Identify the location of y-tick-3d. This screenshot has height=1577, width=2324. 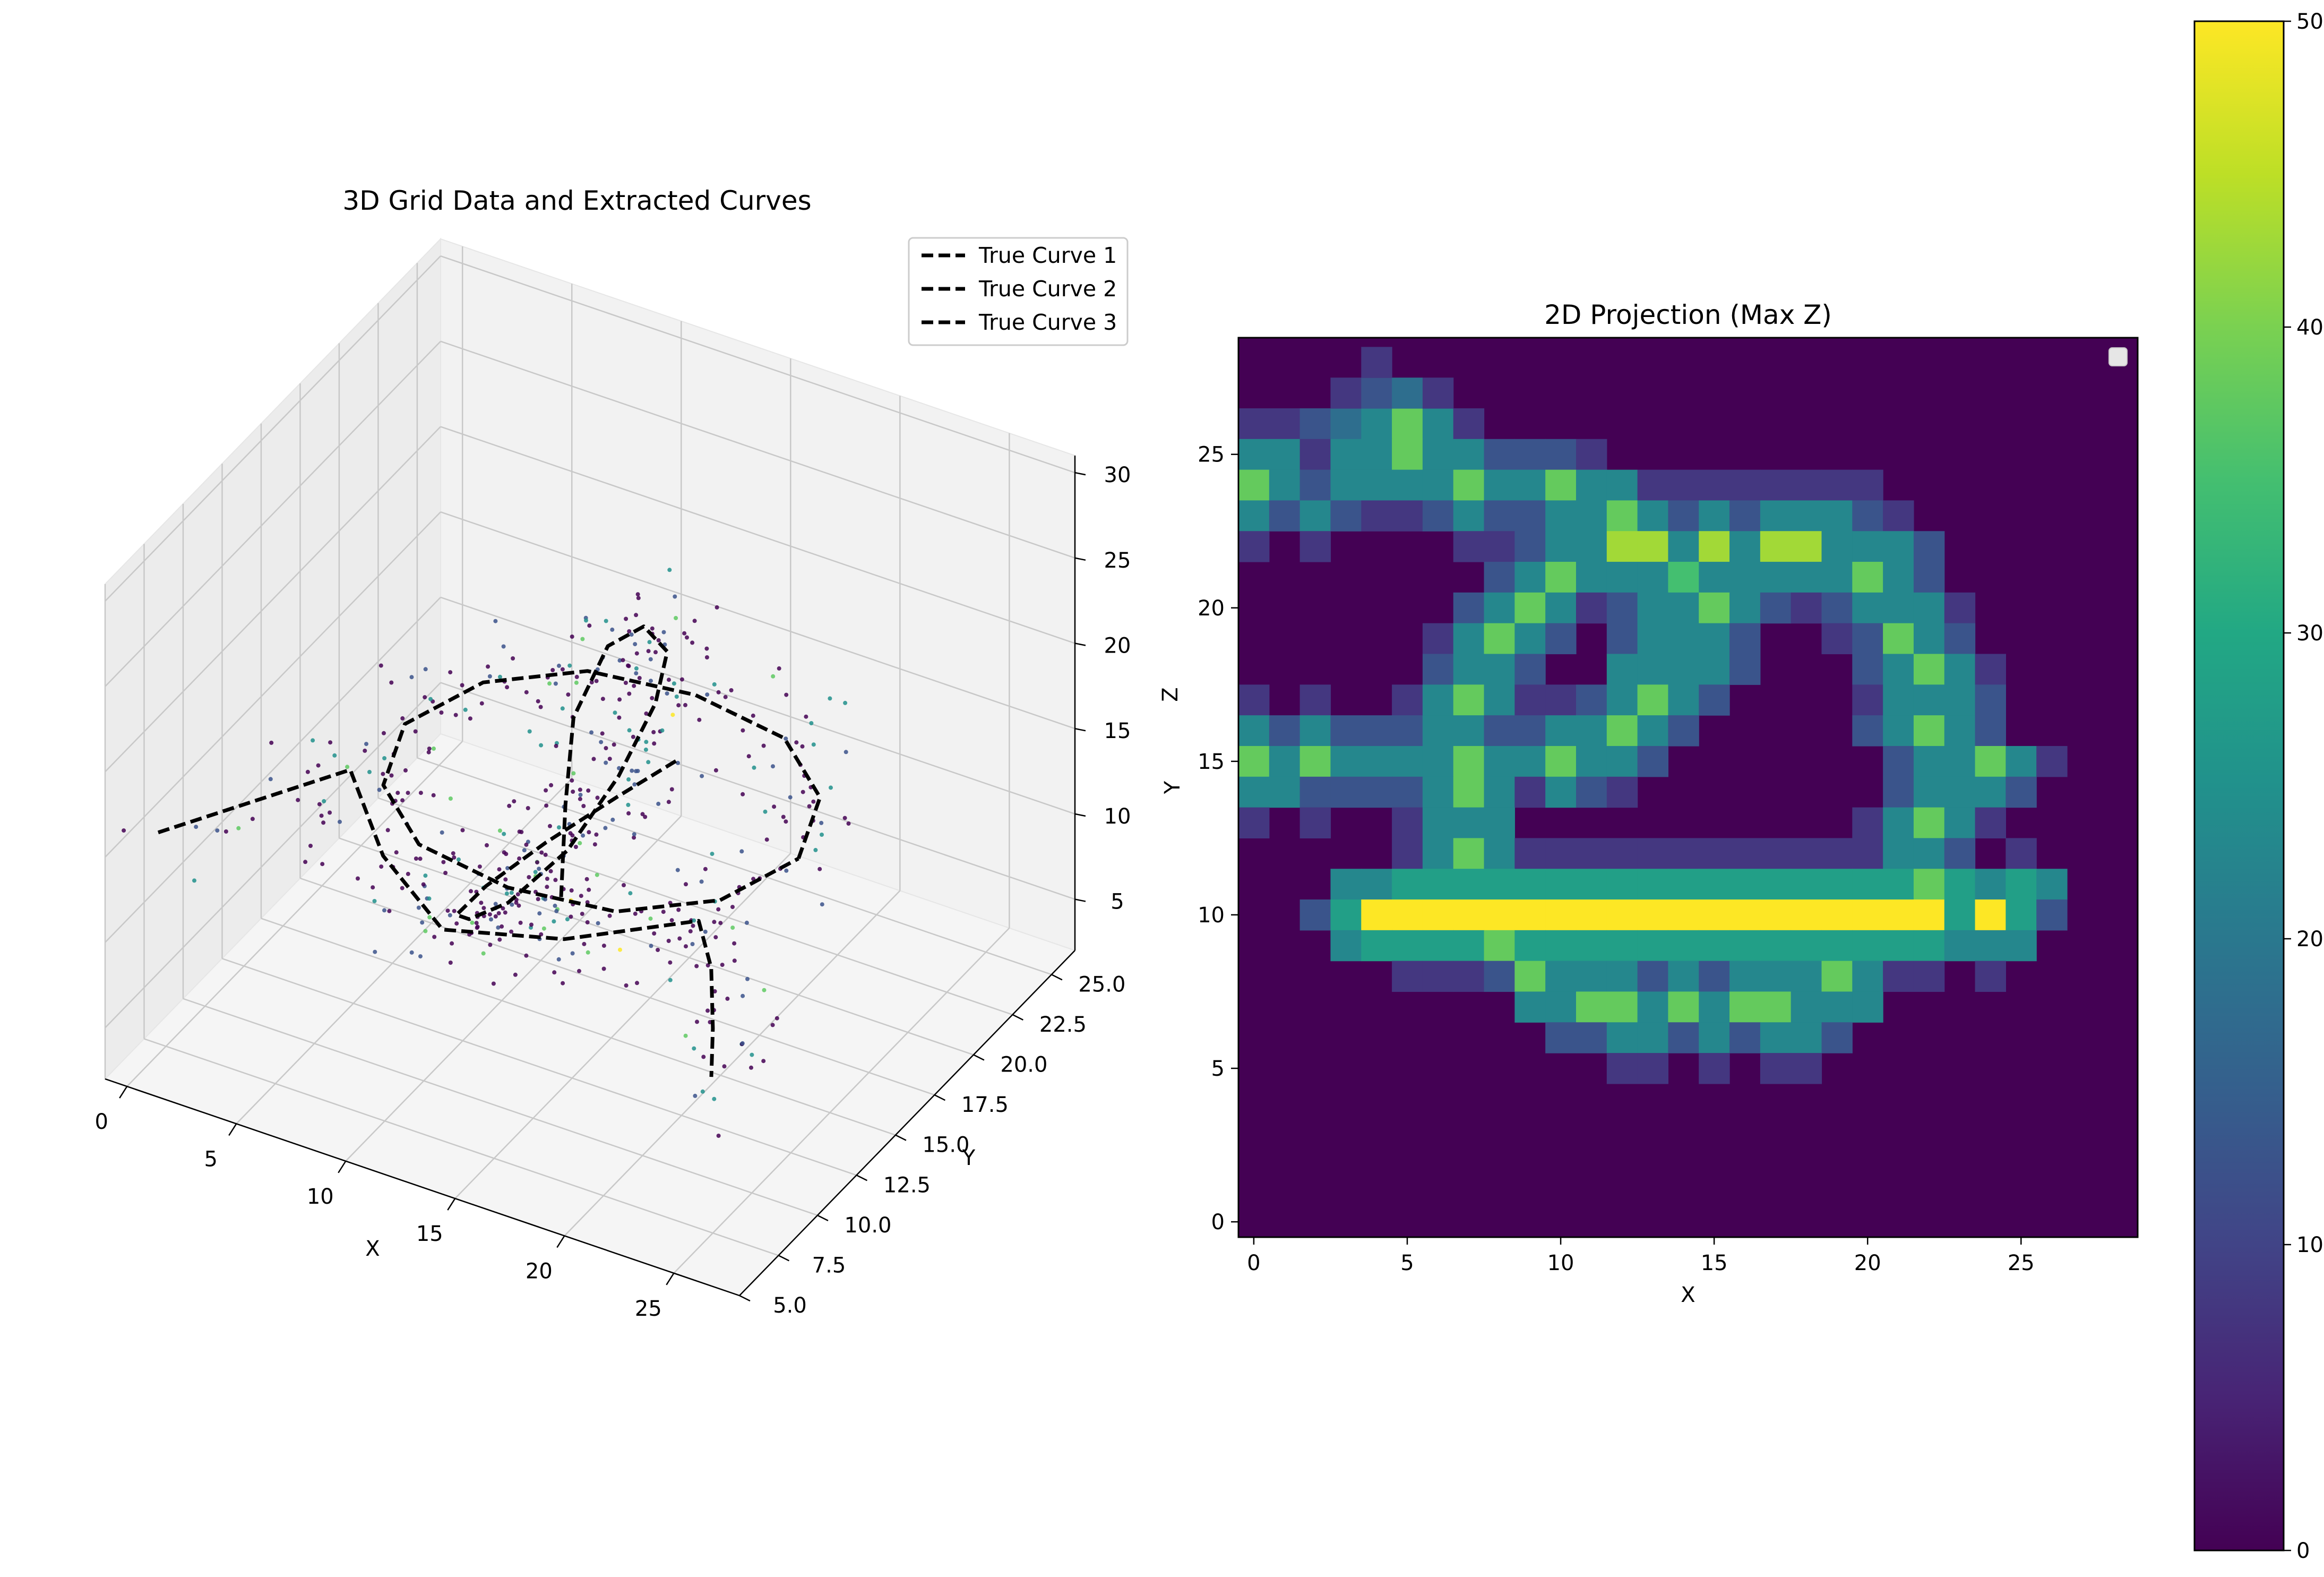
(1057, 977).